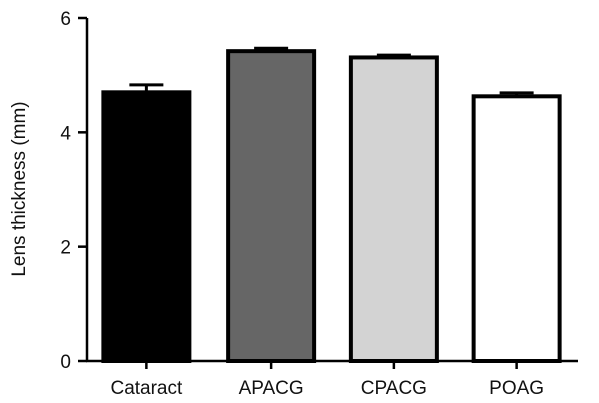  What do you see at coordinates (271, 206) in the screenshot?
I see `bar-apacg` at bounding box center [271, 206].